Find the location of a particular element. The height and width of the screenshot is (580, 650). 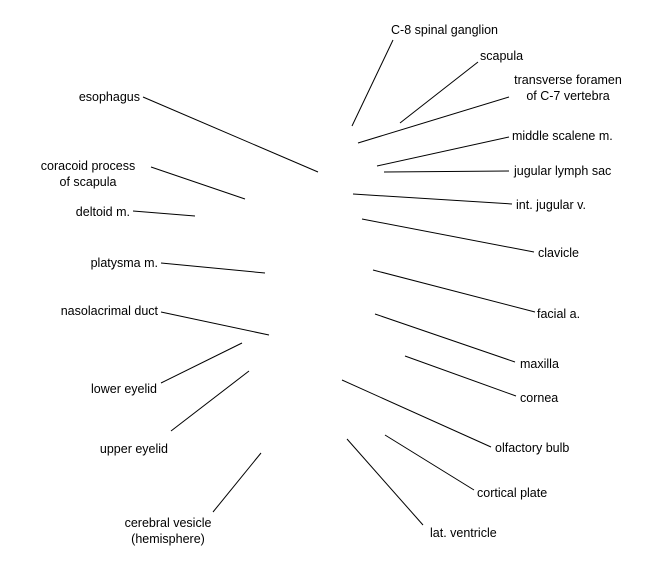

leader-middle-scalene is located at coordinates (443, 151).